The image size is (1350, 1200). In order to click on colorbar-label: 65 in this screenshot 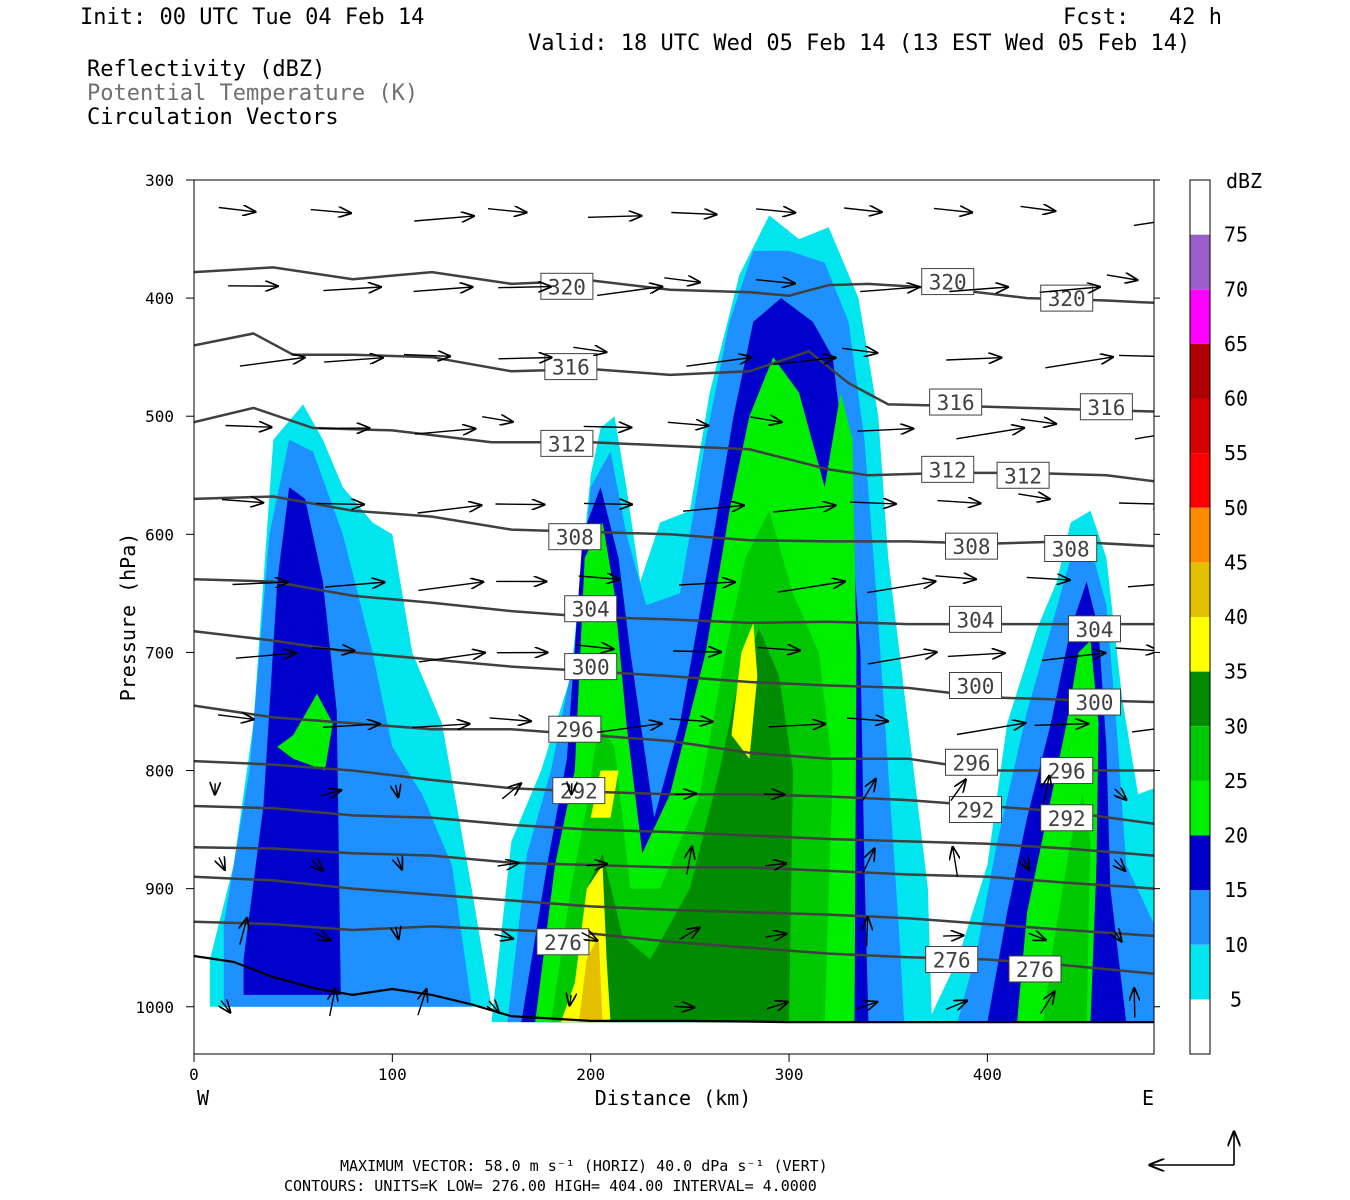, I will do `click(1236, 344)`.